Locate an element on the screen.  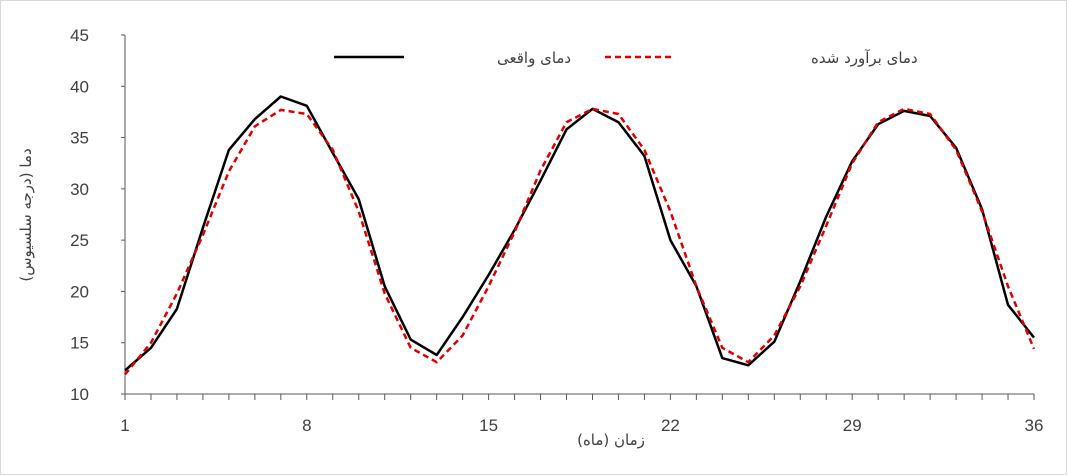
y-tick-label: 10 is located at coordinates (79, 394).